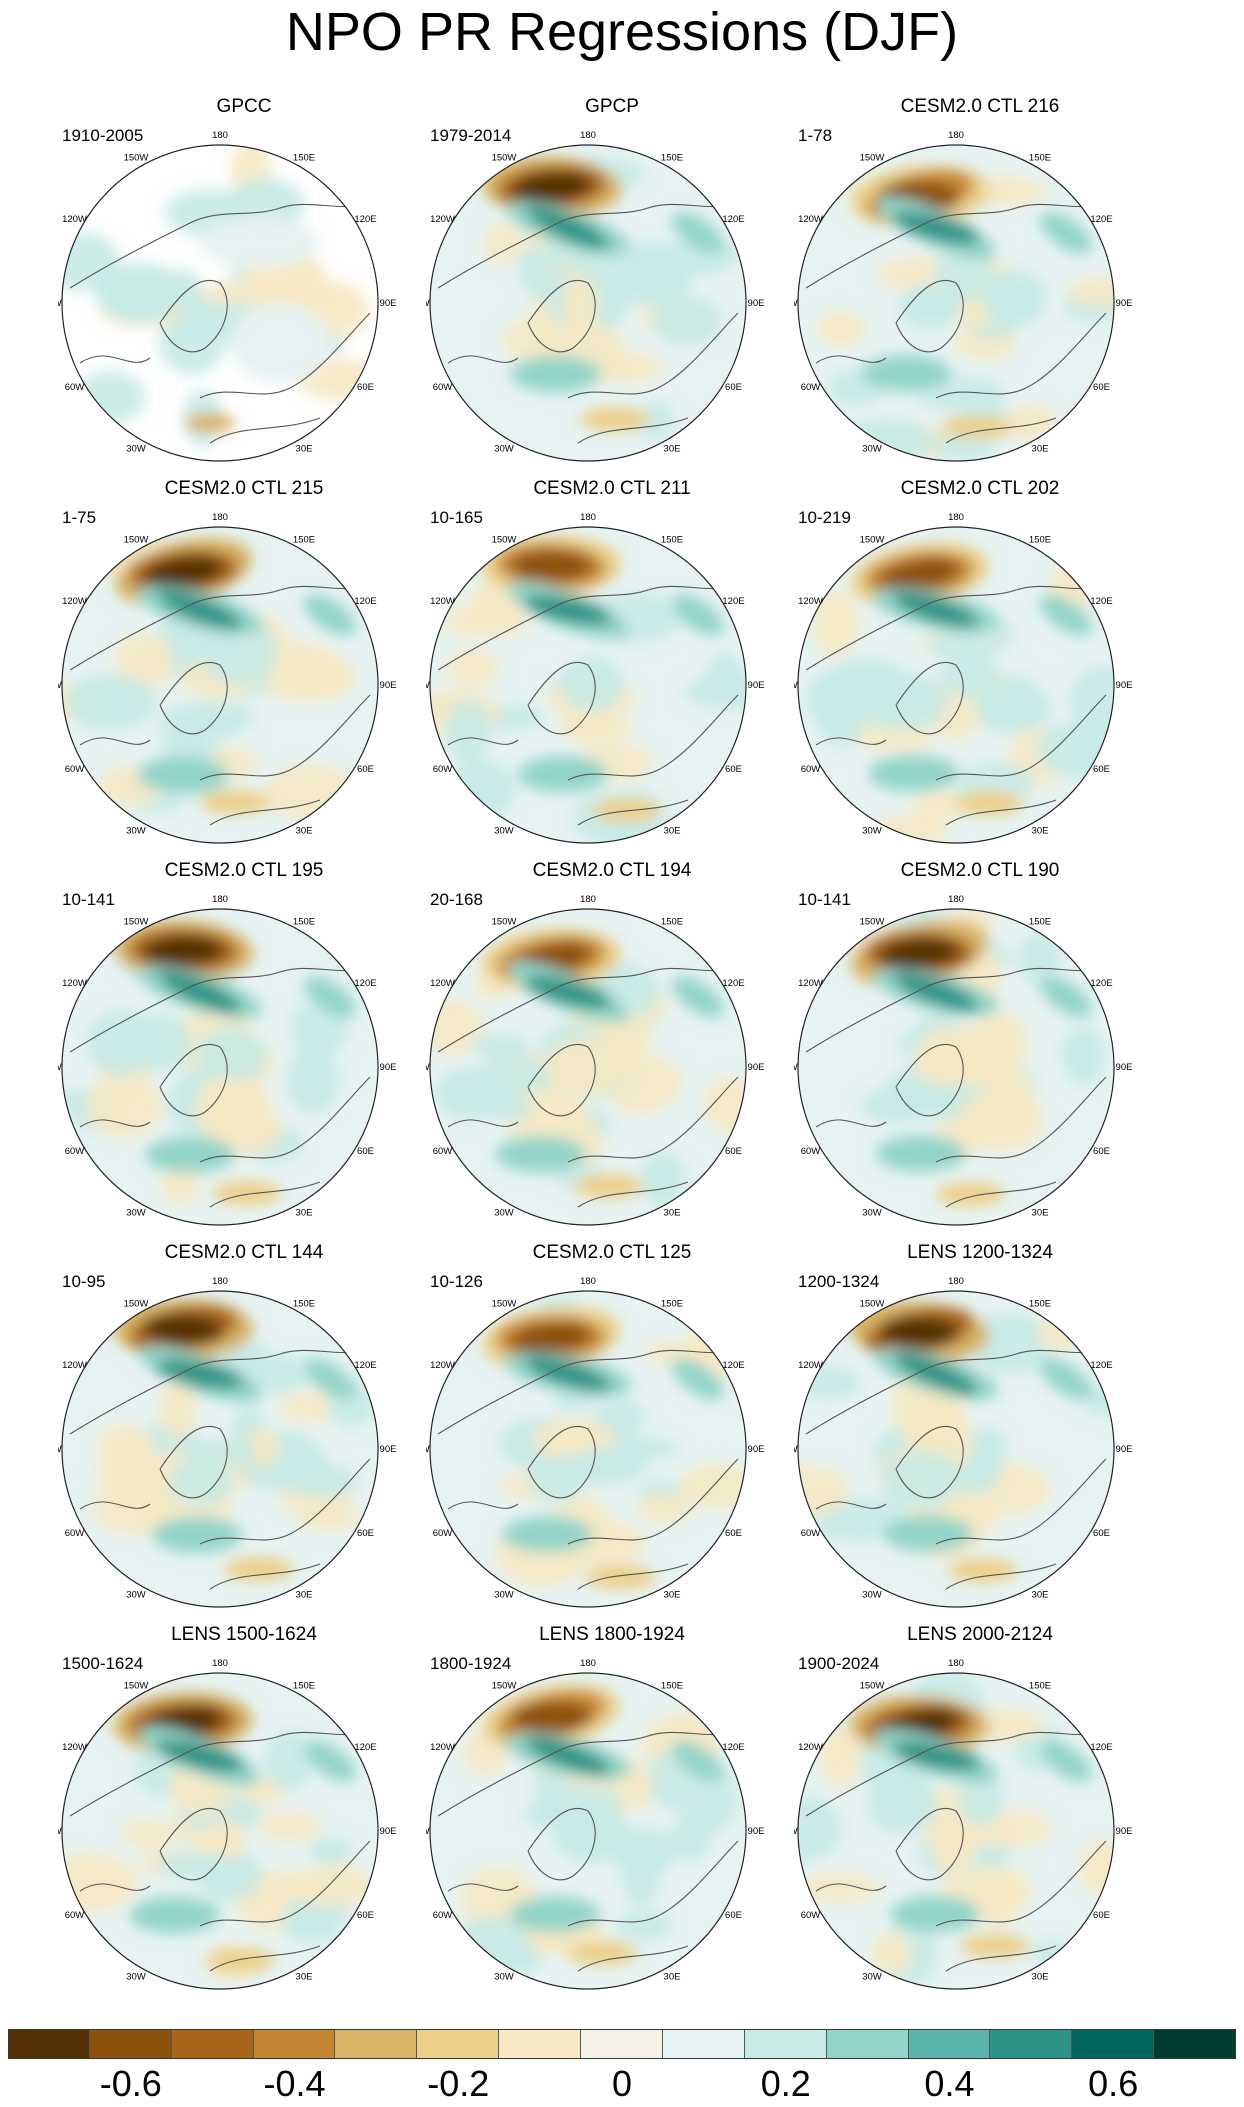 The image size is (1244, 2107). I want to click on map-field, so click(956, 1449).